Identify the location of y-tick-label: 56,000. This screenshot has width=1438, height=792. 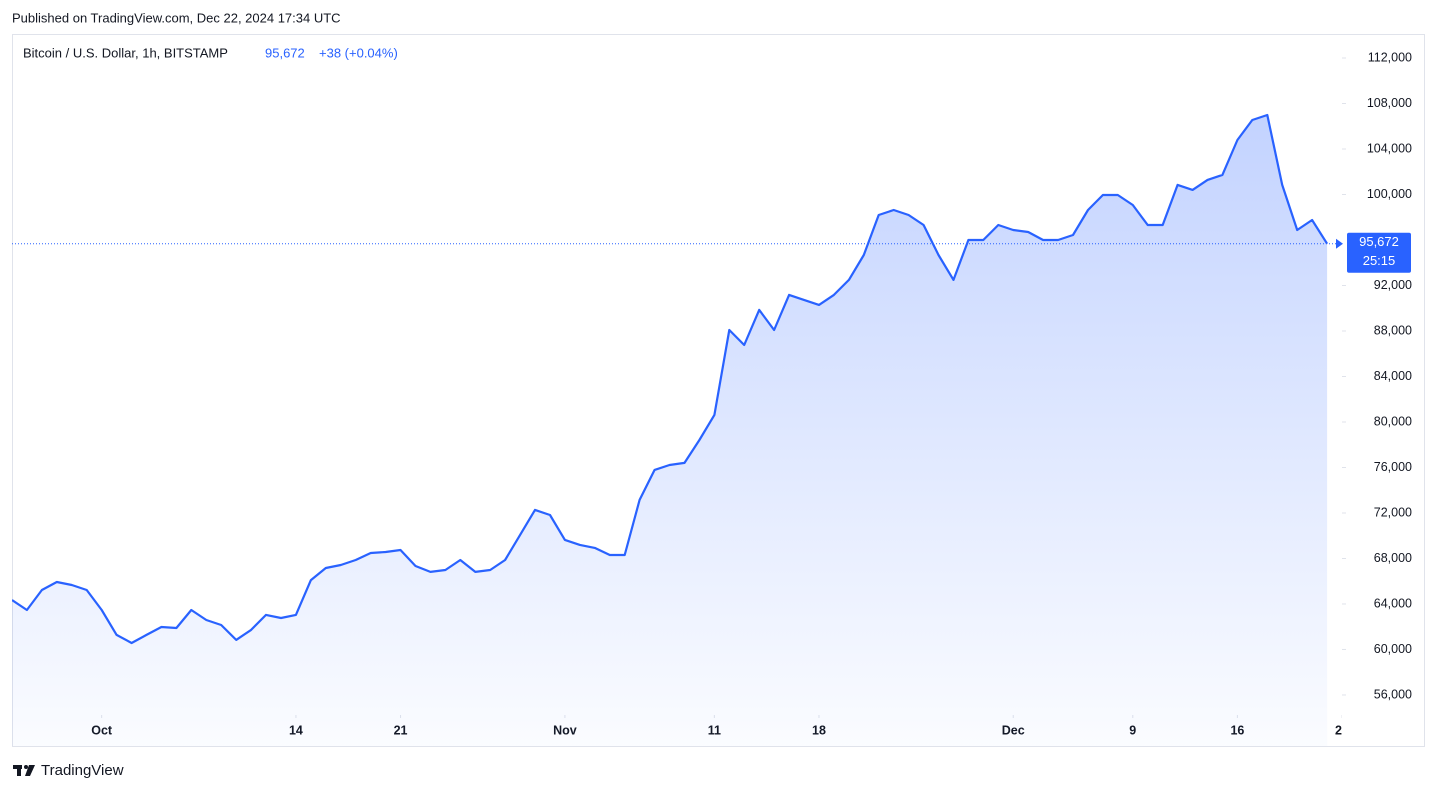
(1393, 694).